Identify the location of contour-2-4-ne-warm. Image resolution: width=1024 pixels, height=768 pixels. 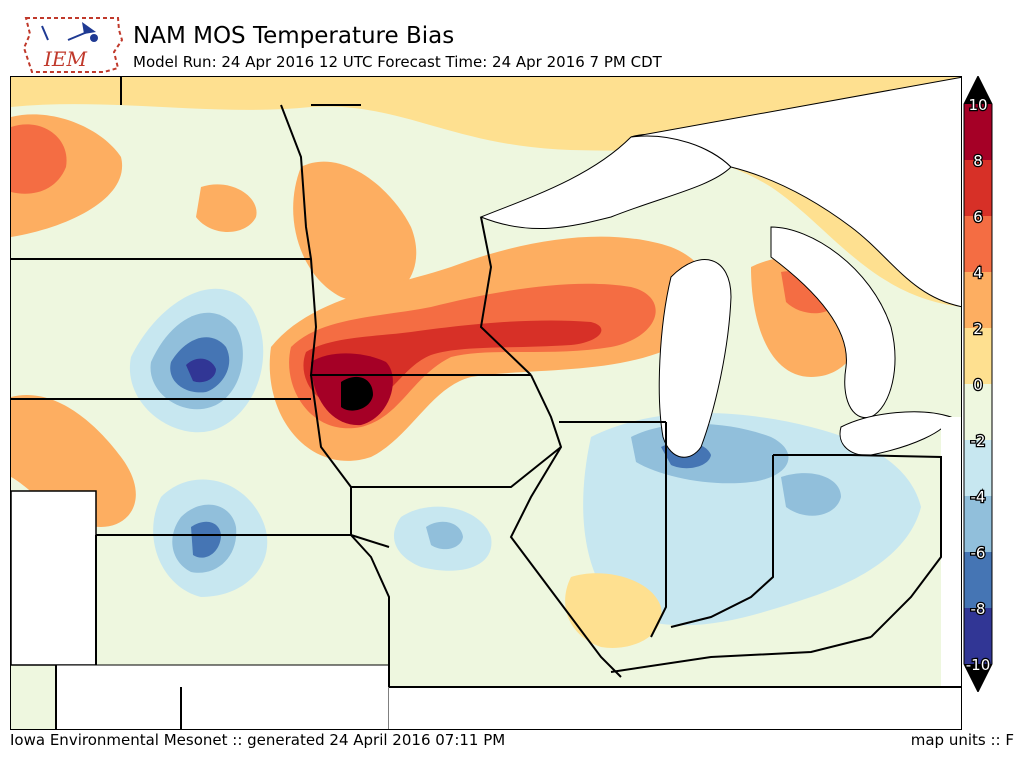
(226, 208).